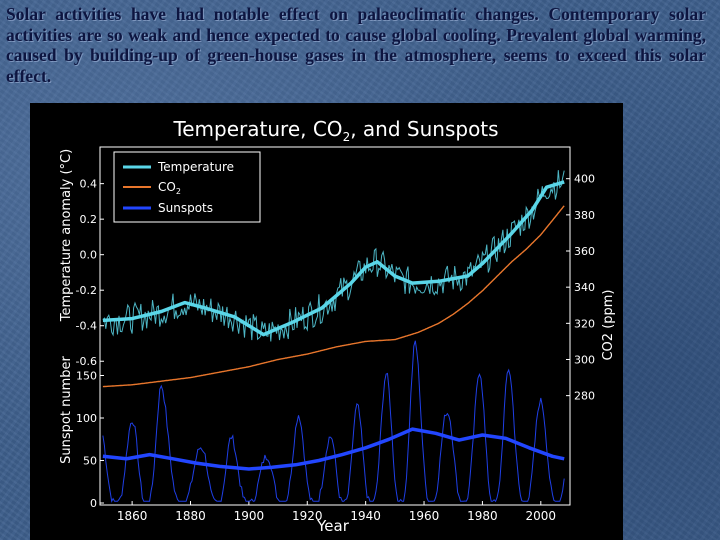  What do you see at coordinates (86, 361) in the screenshot?
I see `y-tick-label-temperature: -0.6` at bounding box center [86, 361].